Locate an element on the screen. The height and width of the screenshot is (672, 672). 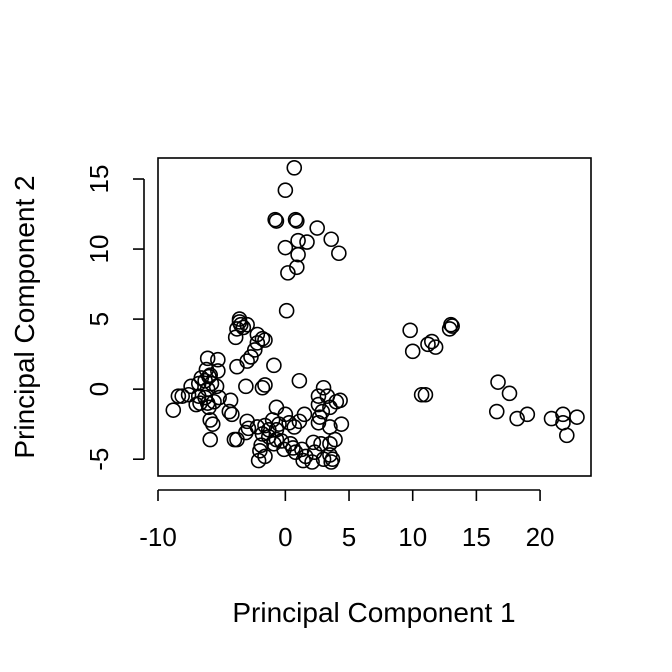
x-axis-title: Principal Component 1 is located at coordinates (373, 612).